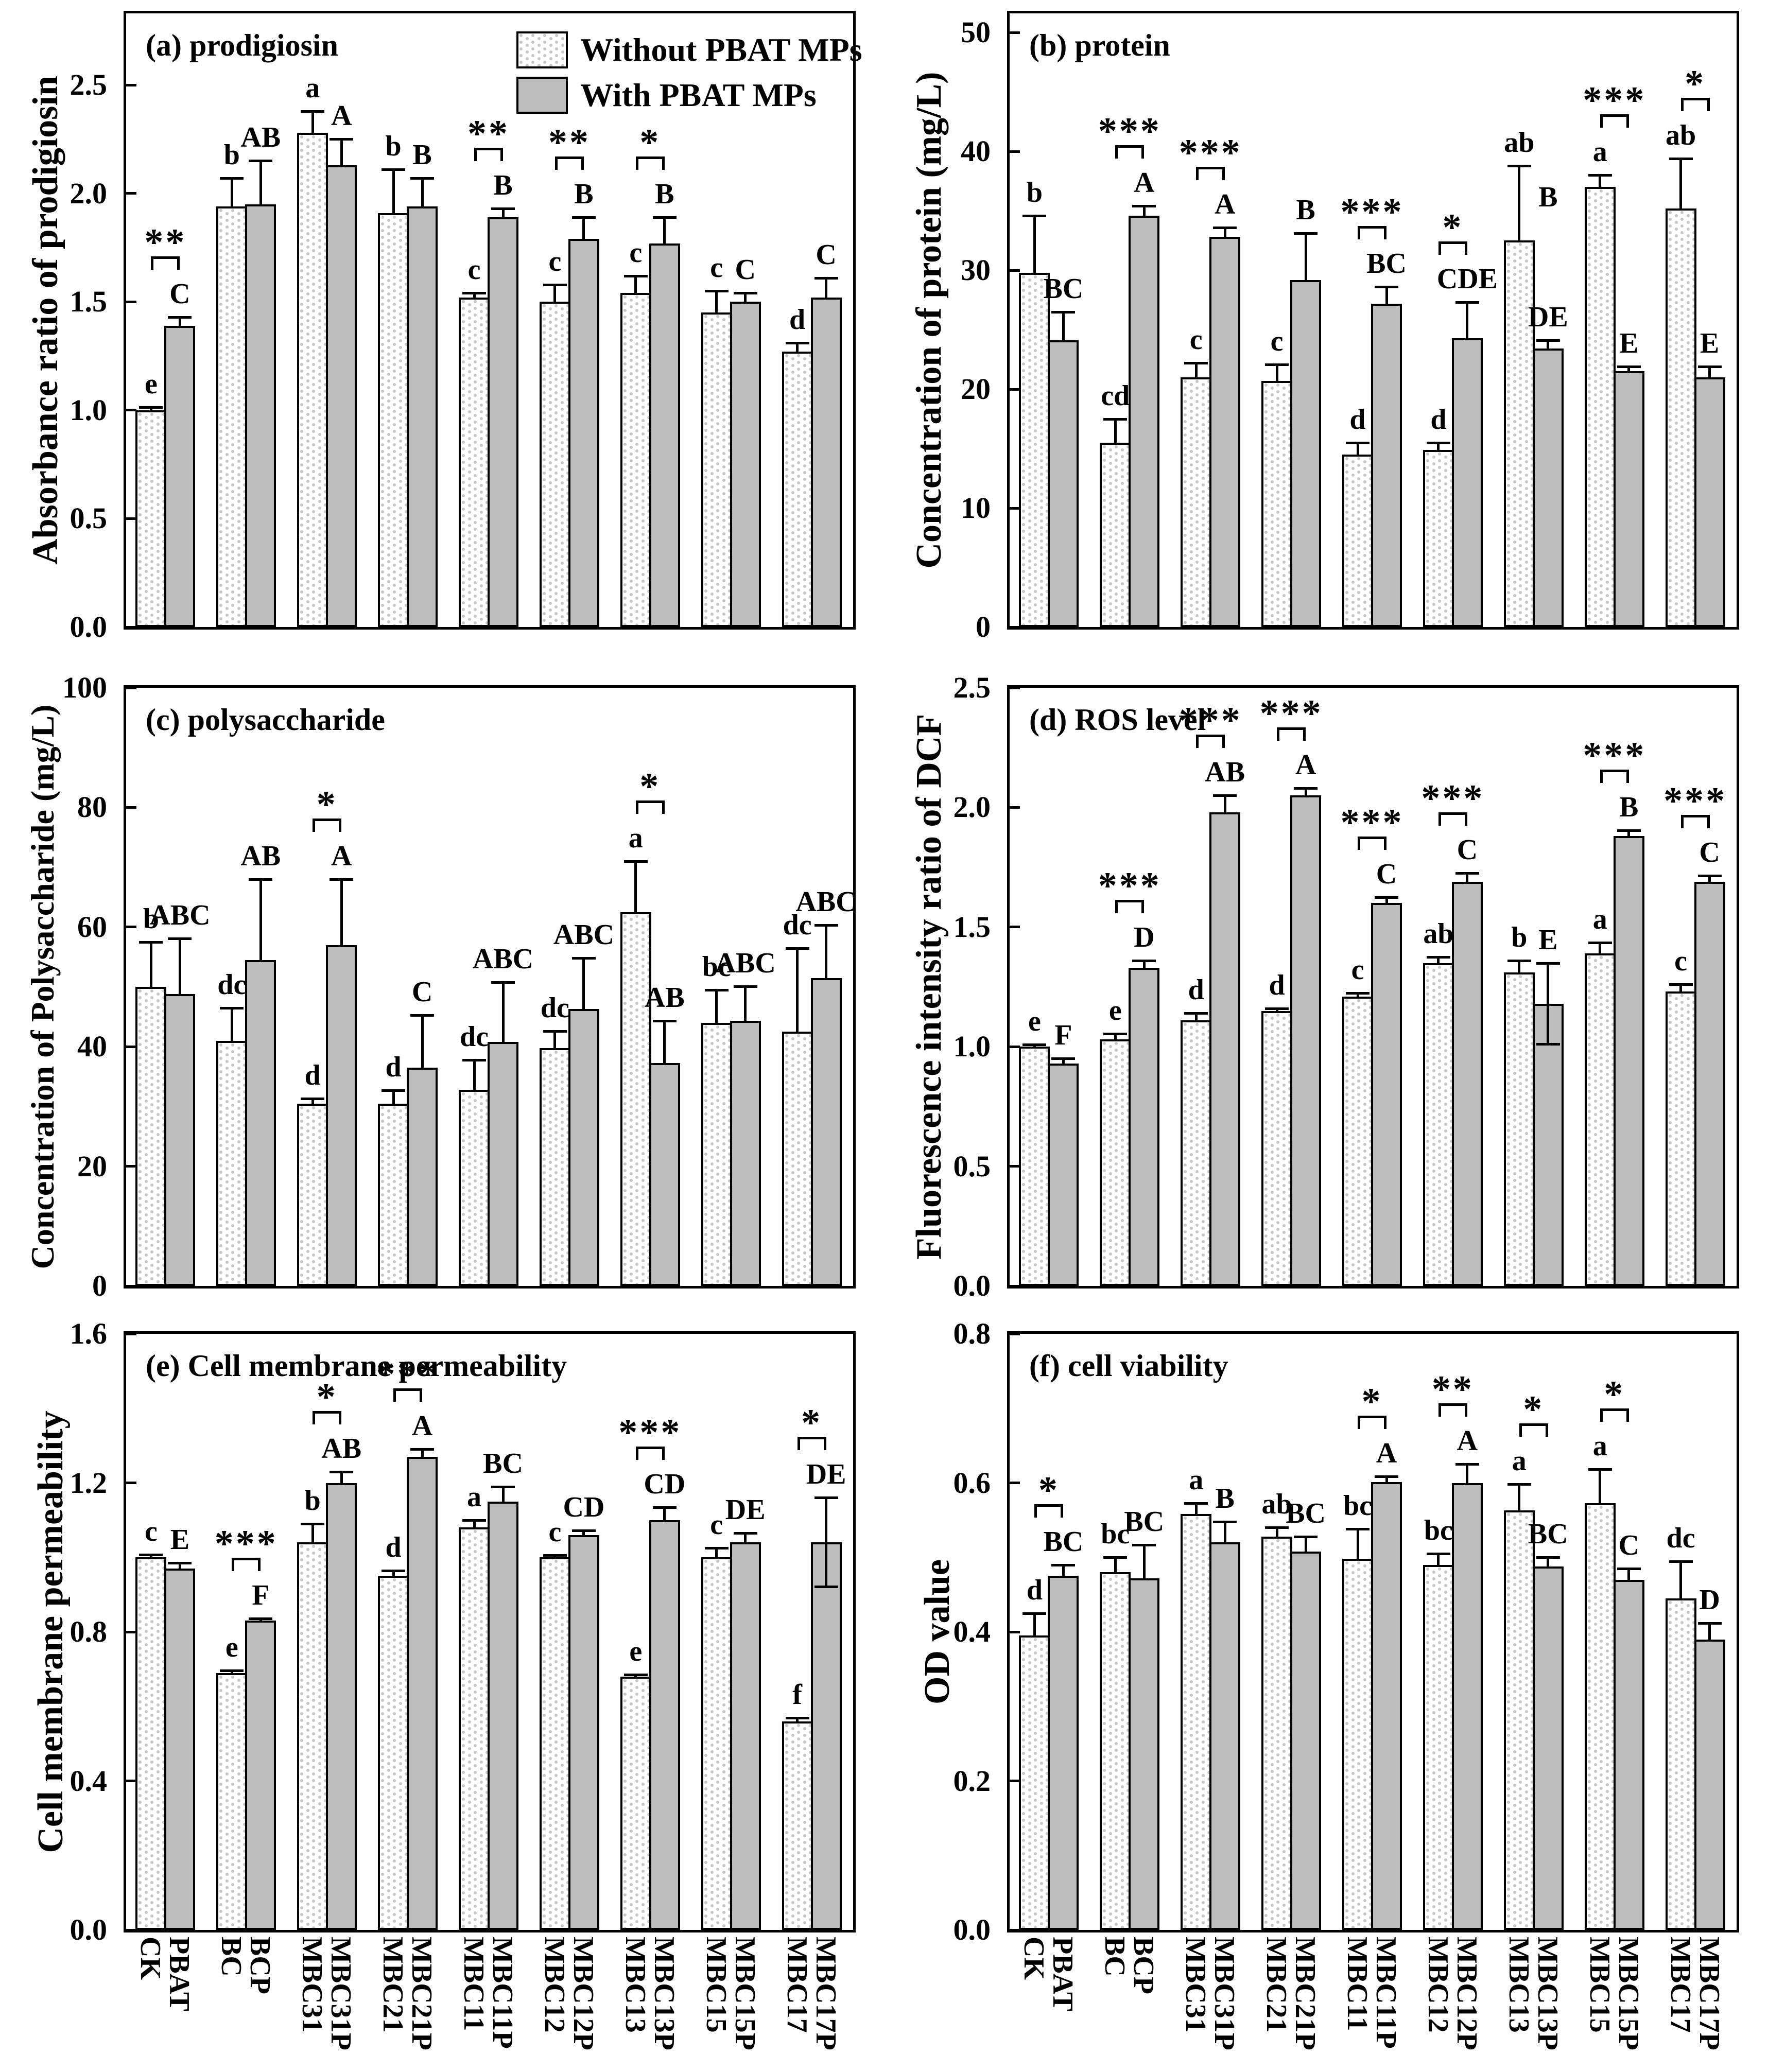 The image size is (1768, 2072). Describe the element at coordinates (1467, 1706) in the screenshot. I see `bar-MBC12P` at that location.